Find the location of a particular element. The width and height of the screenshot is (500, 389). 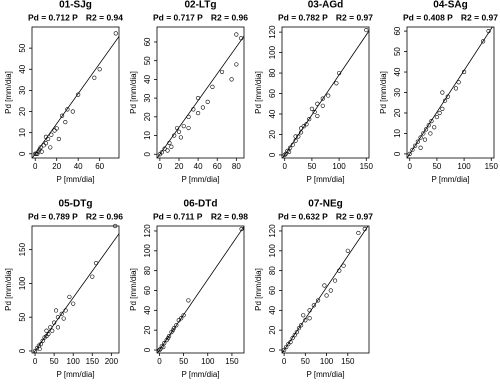

panel-title: 06-DTd is located at coordinates (201, 204).